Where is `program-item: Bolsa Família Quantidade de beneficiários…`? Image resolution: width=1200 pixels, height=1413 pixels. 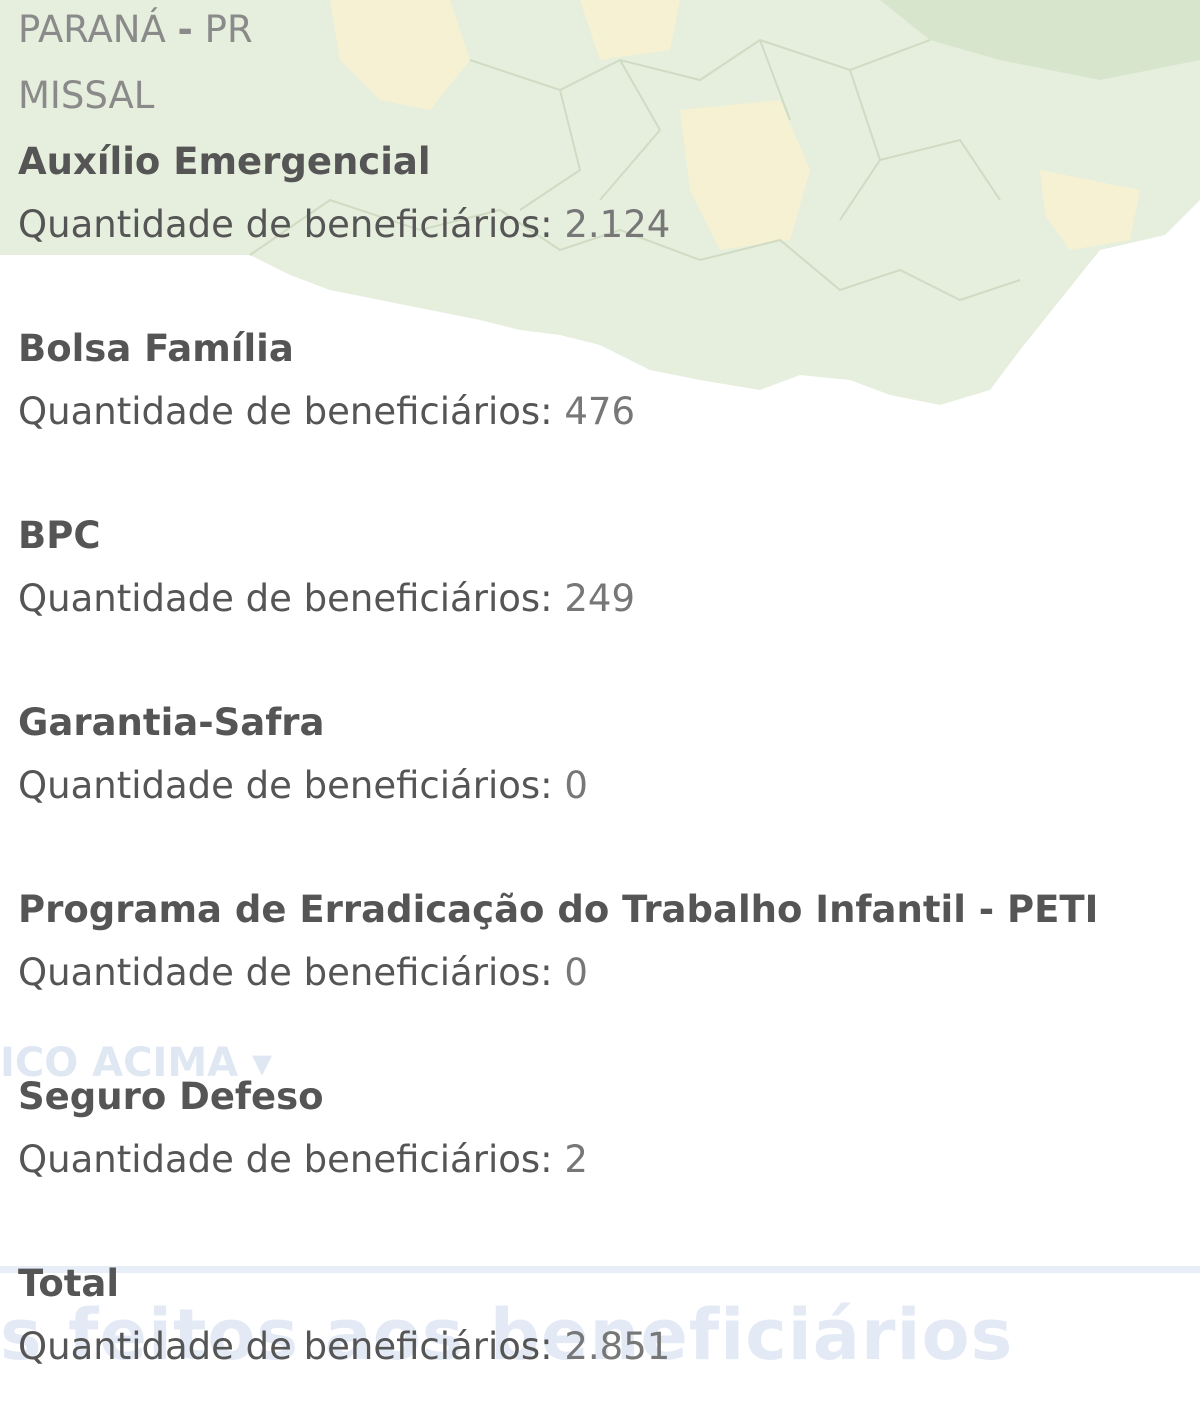
program-item: Bolsa Família Quantidade de beneficiários… is located at coordinates (603, 380).